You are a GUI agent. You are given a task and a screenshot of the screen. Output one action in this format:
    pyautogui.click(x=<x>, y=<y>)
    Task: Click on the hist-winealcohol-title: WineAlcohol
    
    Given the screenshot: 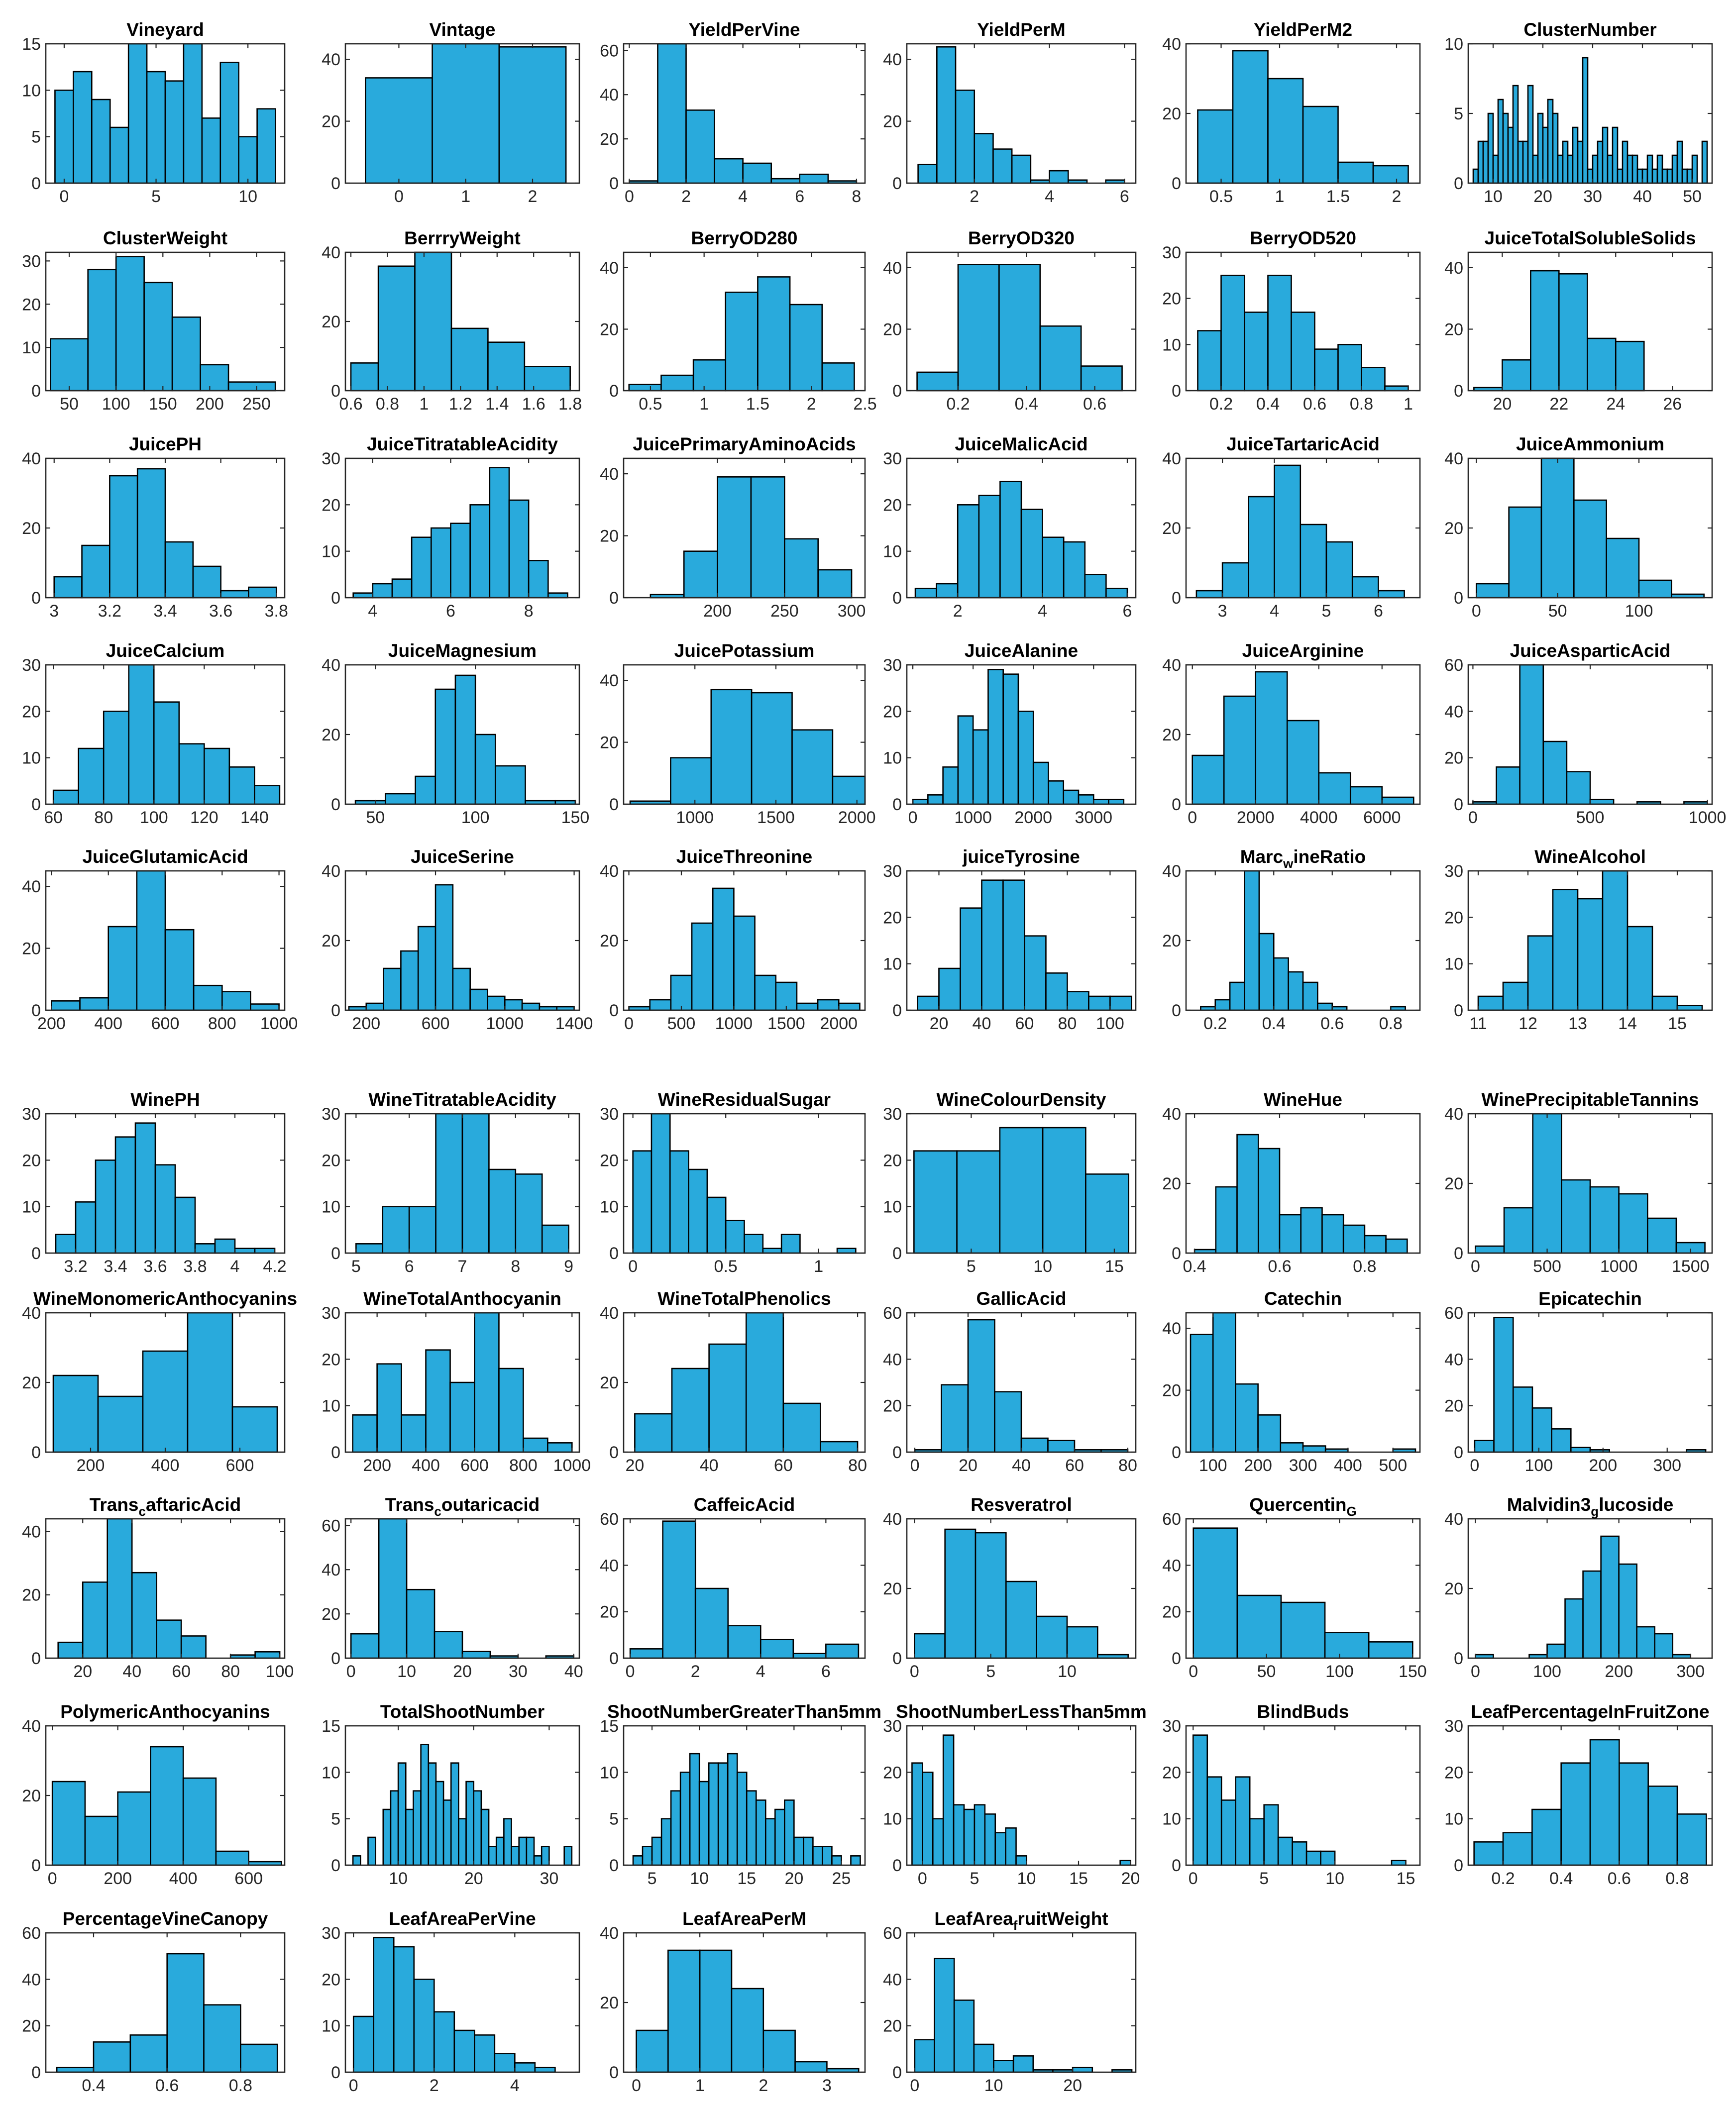 What is the action you would take?
    pyautogui.click(x=1590, y=856)
    